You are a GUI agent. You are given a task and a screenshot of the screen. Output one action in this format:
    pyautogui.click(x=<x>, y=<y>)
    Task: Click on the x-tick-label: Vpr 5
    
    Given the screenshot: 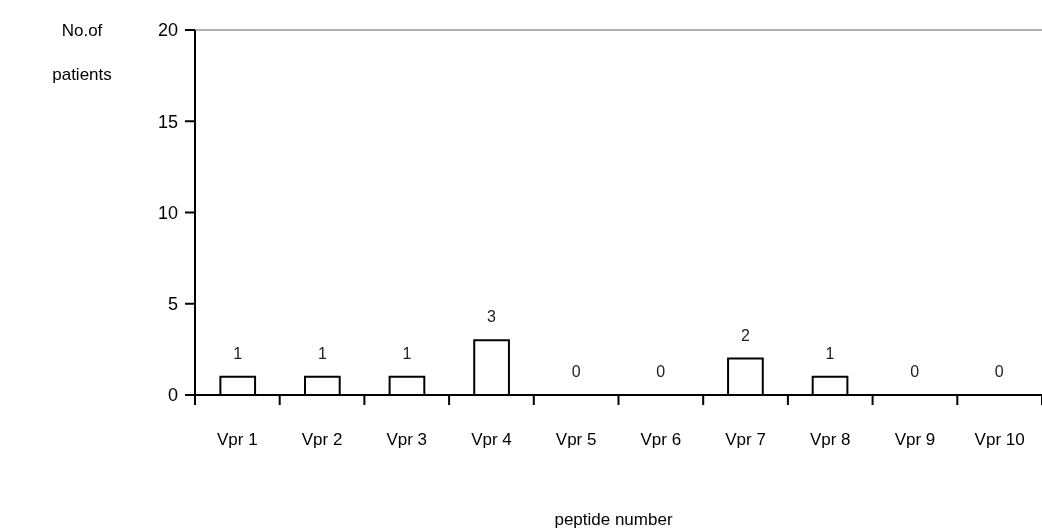 What is the action you would take?
    pyautogui.click(x=576, y=439)
    